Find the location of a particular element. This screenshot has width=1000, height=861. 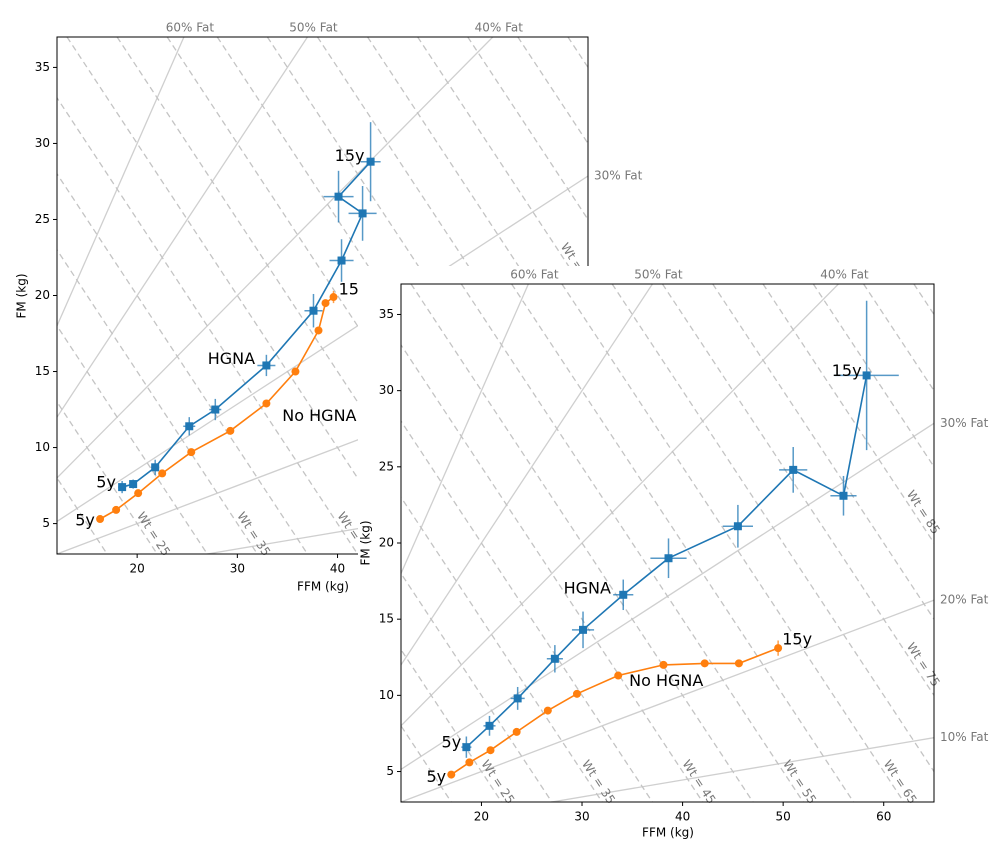

fat-label: 20% Fat is located at coordinates (964, 600).